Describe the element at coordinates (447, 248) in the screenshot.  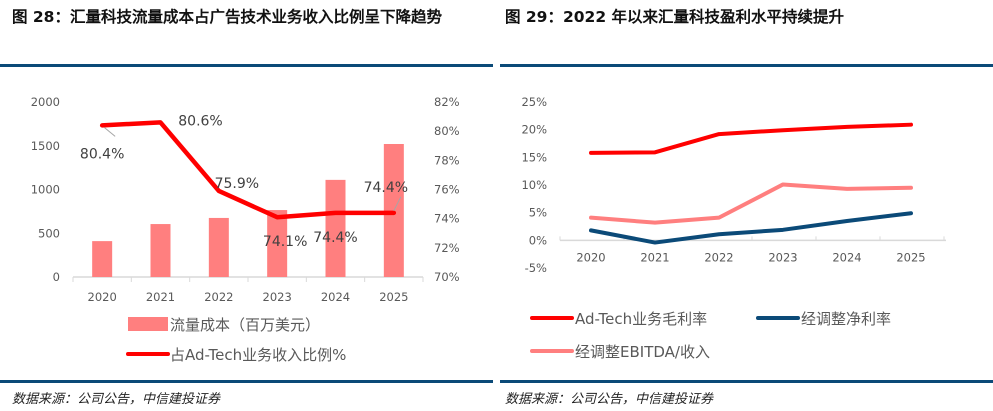
I see `right-axis-tick-label: 72%` at that location.